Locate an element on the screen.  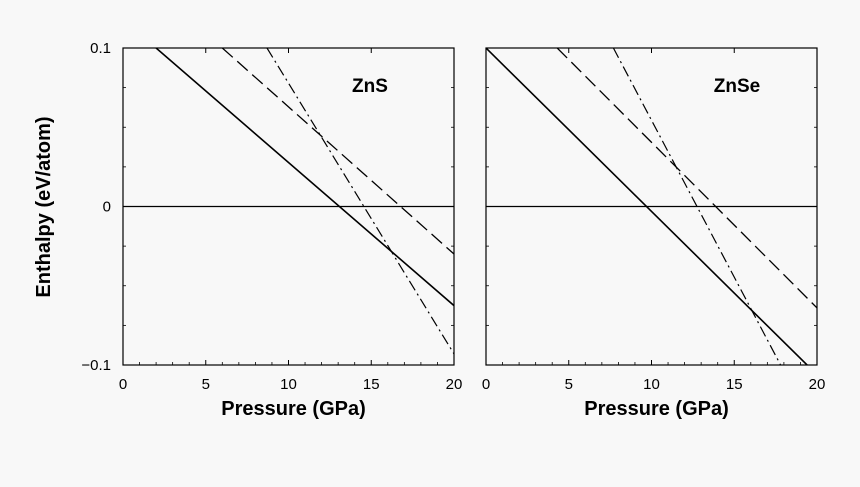
y-tick-label: 0 is located at coordinates (107, 207).